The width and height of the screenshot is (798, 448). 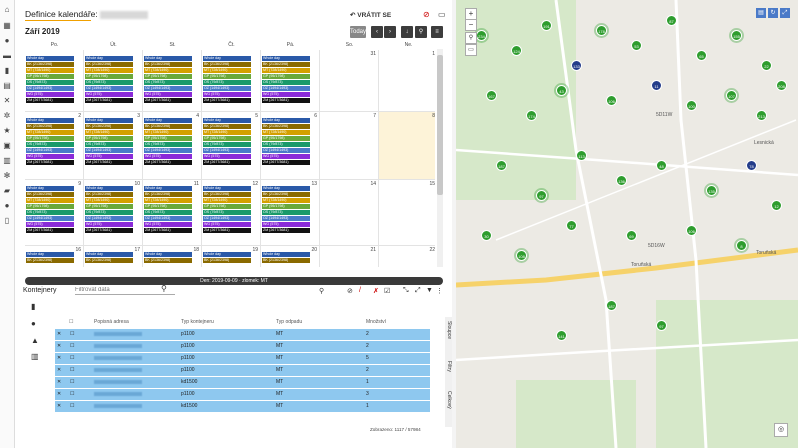 What do you see at coordinates (7, 55) in the screenshot?
I see `truck-icon: ▬` at bounding box center [7, 55].